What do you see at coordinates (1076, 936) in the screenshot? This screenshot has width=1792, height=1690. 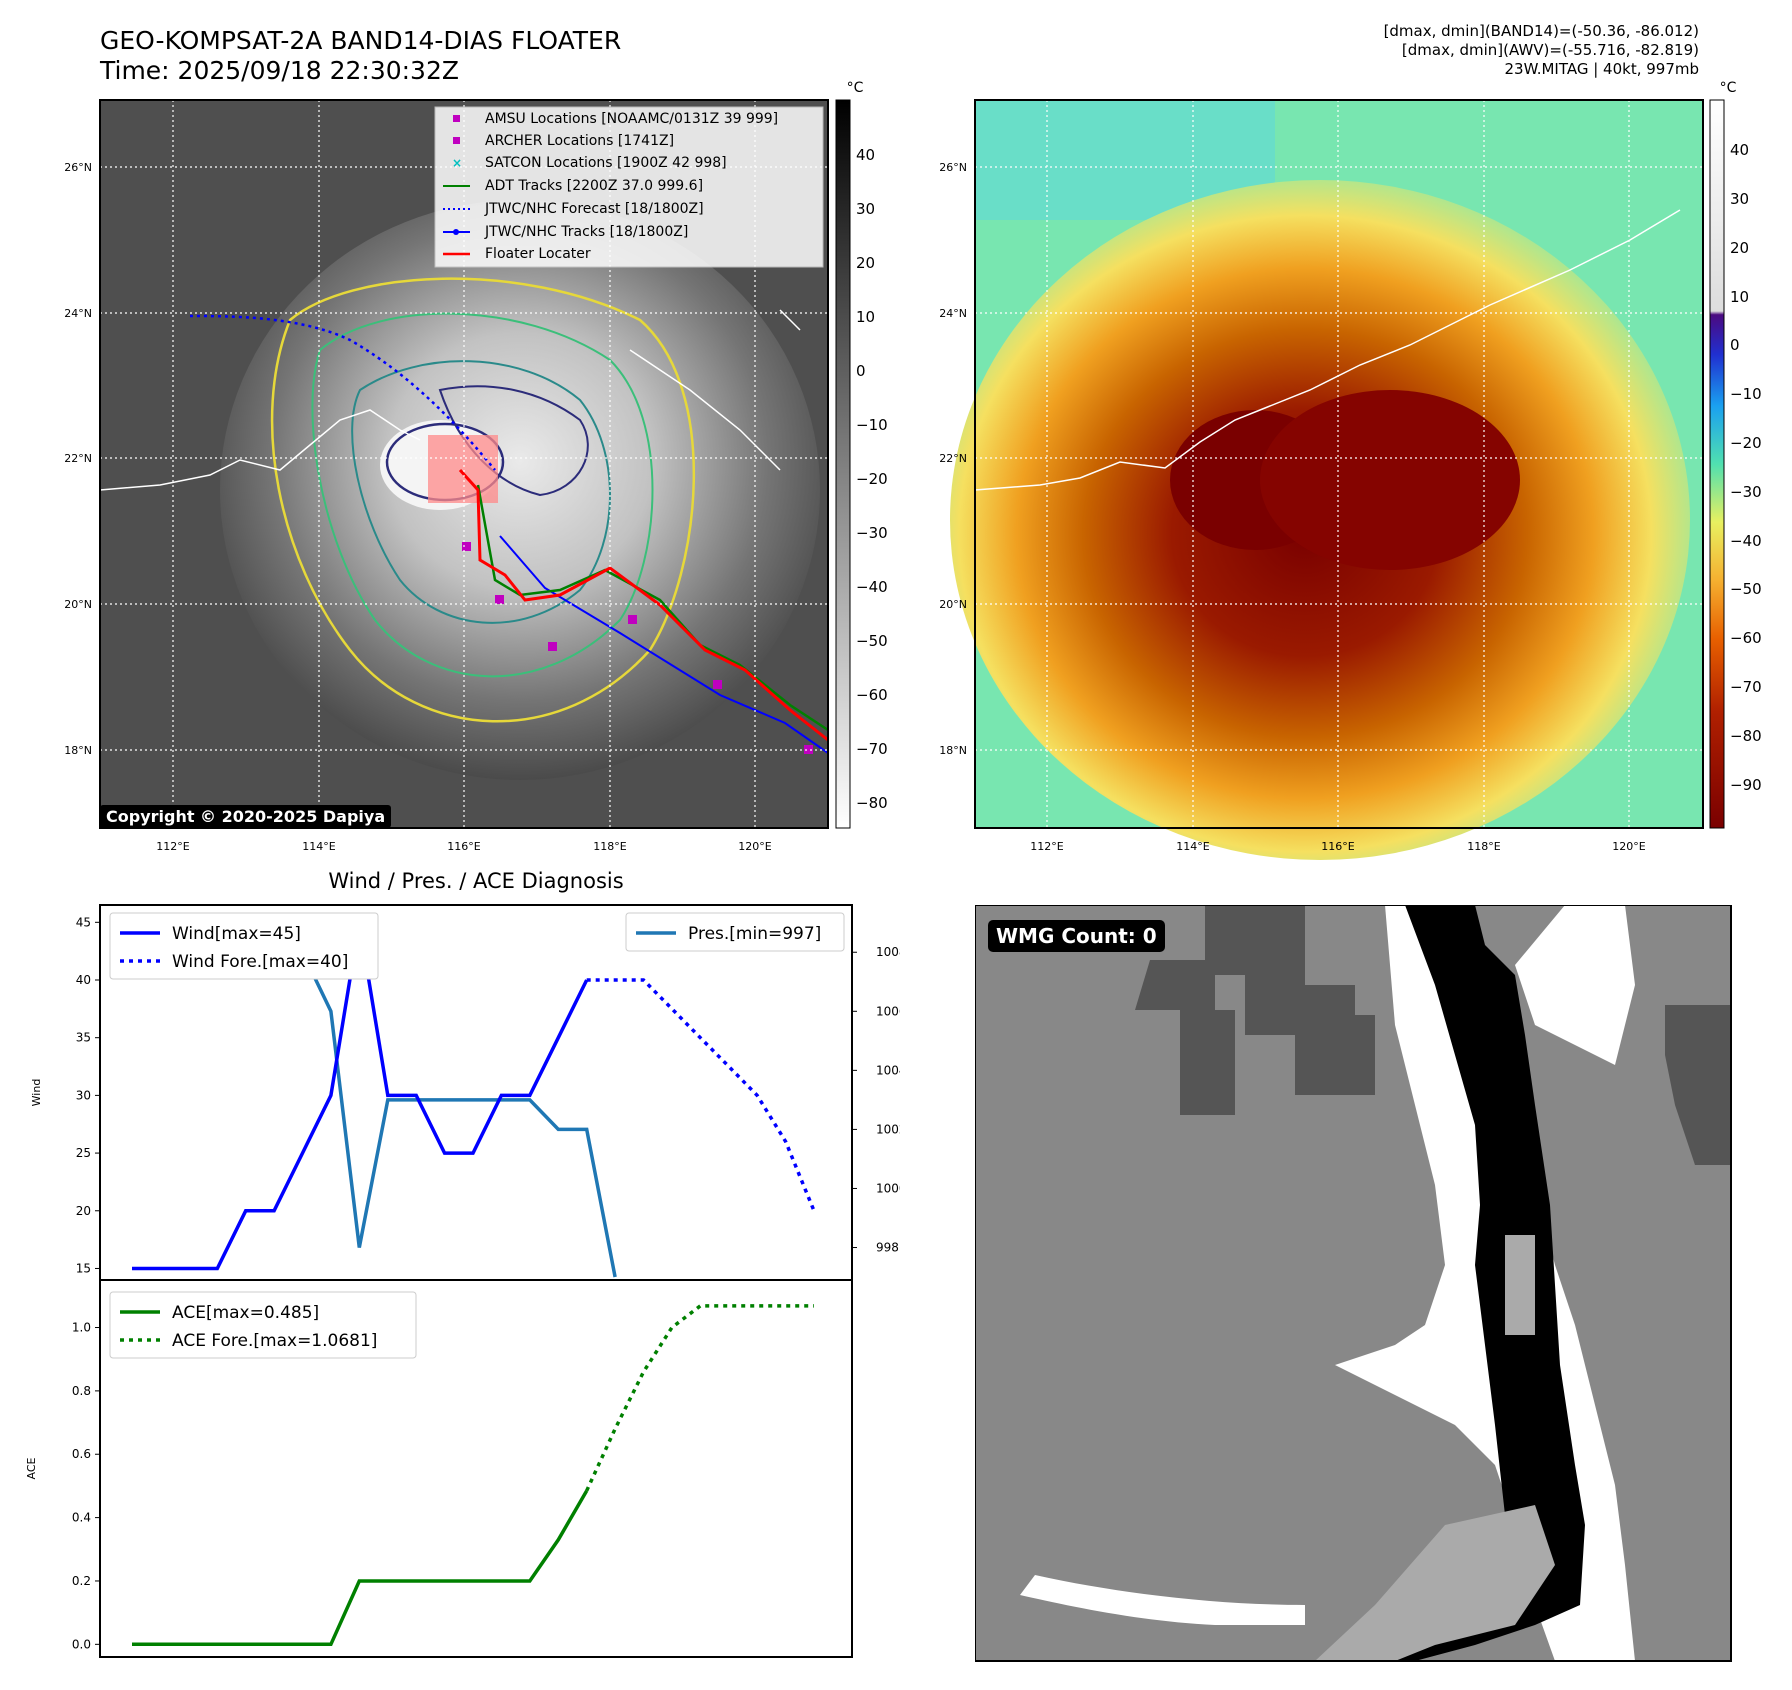 I see `wmg-count-badge: WMG Count: 0` at bounding box center [1076, 936].